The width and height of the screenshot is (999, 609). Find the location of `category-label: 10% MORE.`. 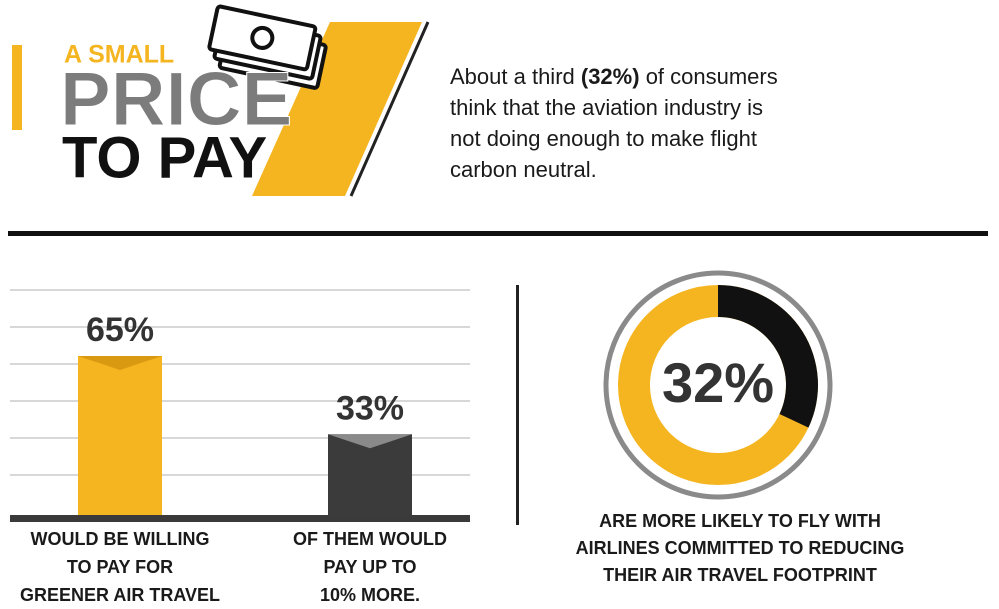

category-label: 10% MORE. is located at coordinates (370, 595).